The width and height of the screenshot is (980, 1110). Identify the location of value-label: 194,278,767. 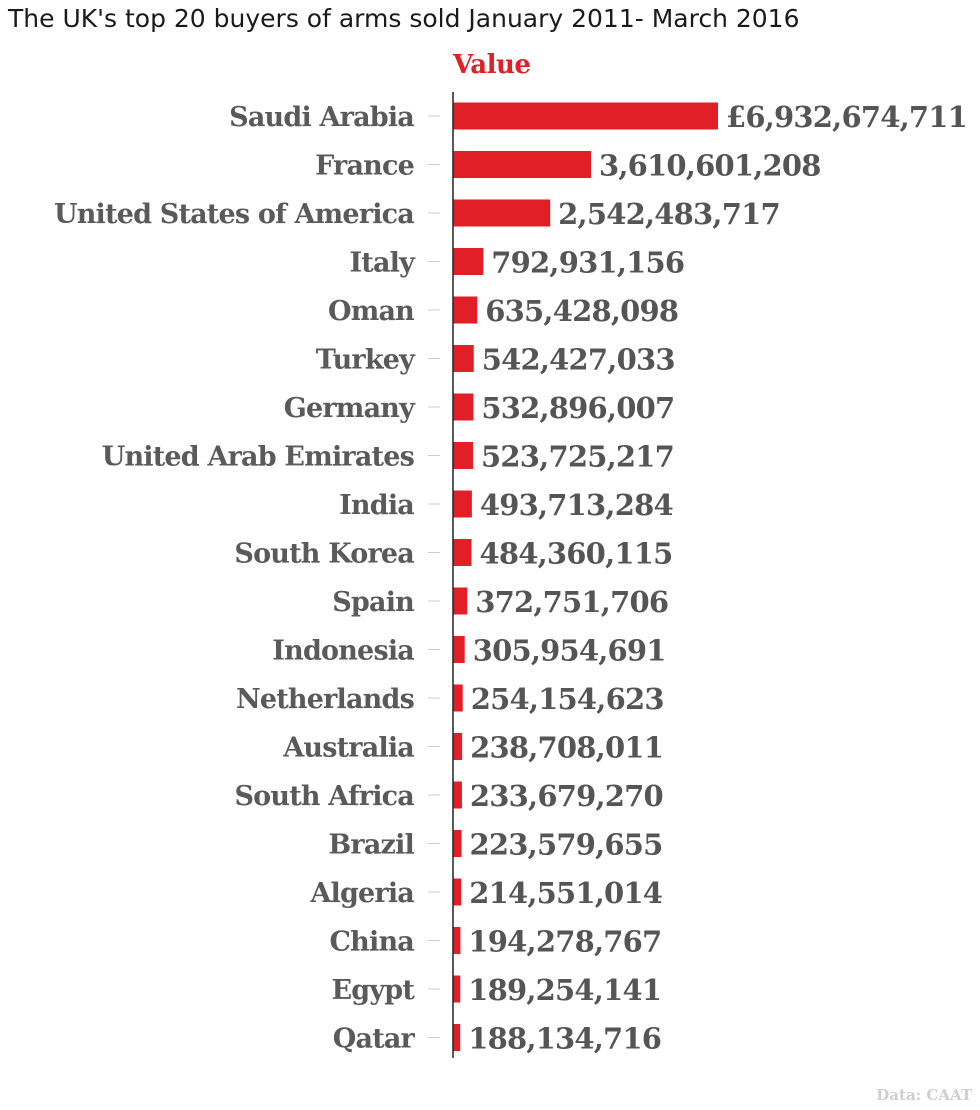
(564, 942).